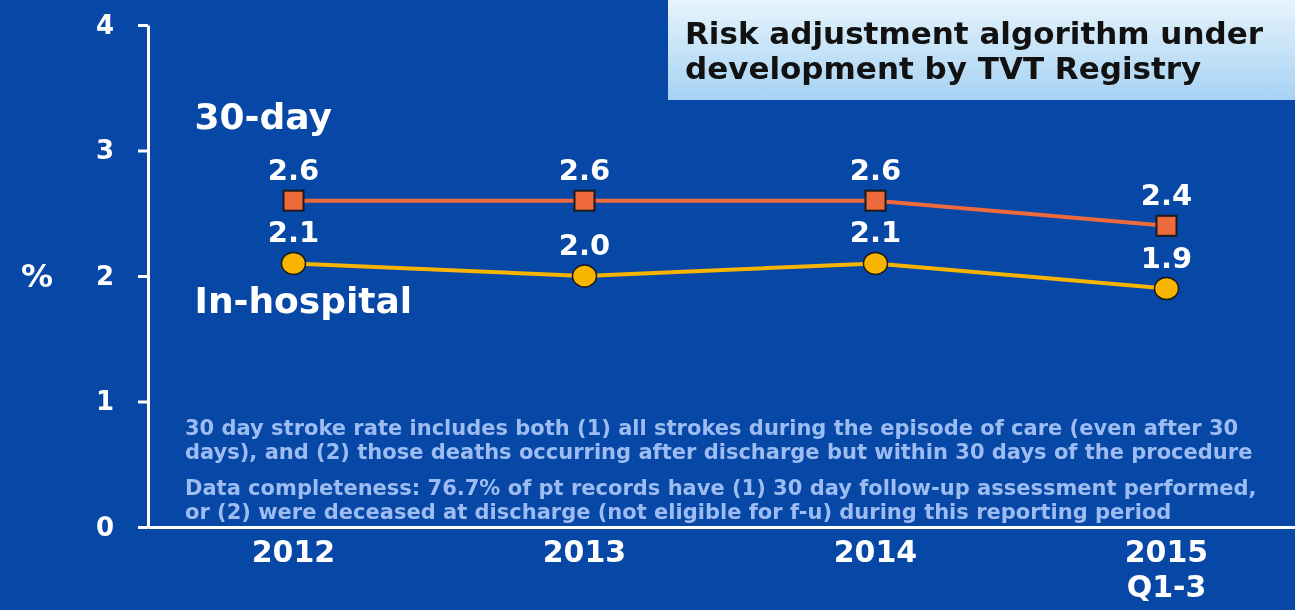 This screenshot has height=610, width=1295. Describe the element at coordinates (303, 301) in the screenshot. I see `series-label: In-hospital` at that location.